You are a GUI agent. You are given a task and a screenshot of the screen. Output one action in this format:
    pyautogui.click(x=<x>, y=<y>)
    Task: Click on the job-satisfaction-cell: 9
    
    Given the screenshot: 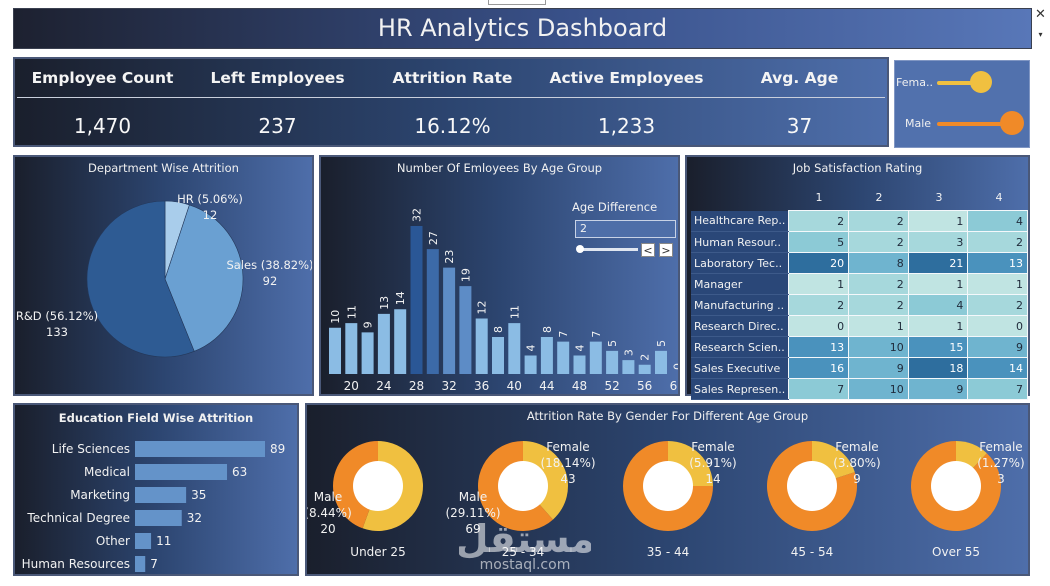 What is the action you would take?
    pyautogui.click(x=878, y=368)
    